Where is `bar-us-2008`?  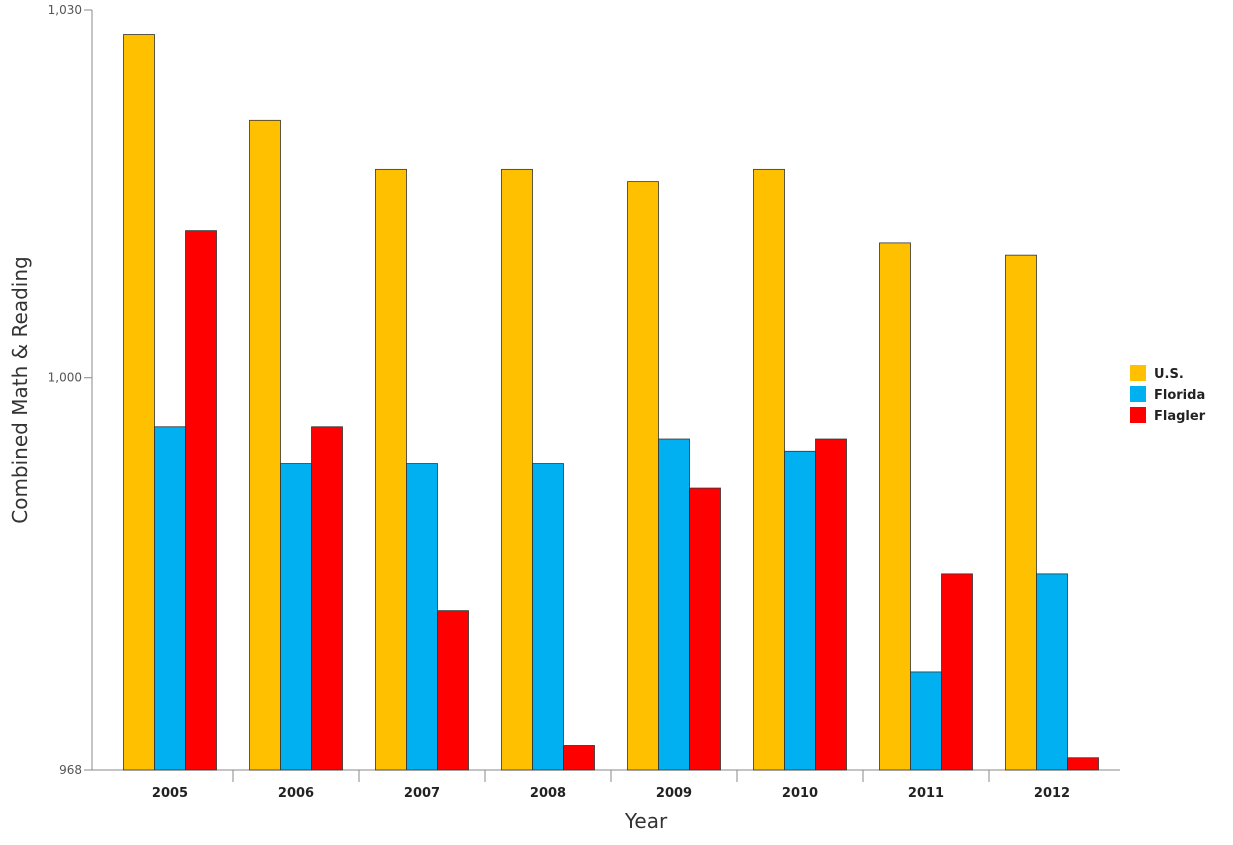
bar-us-2008 is located at coordinates (517, 469).